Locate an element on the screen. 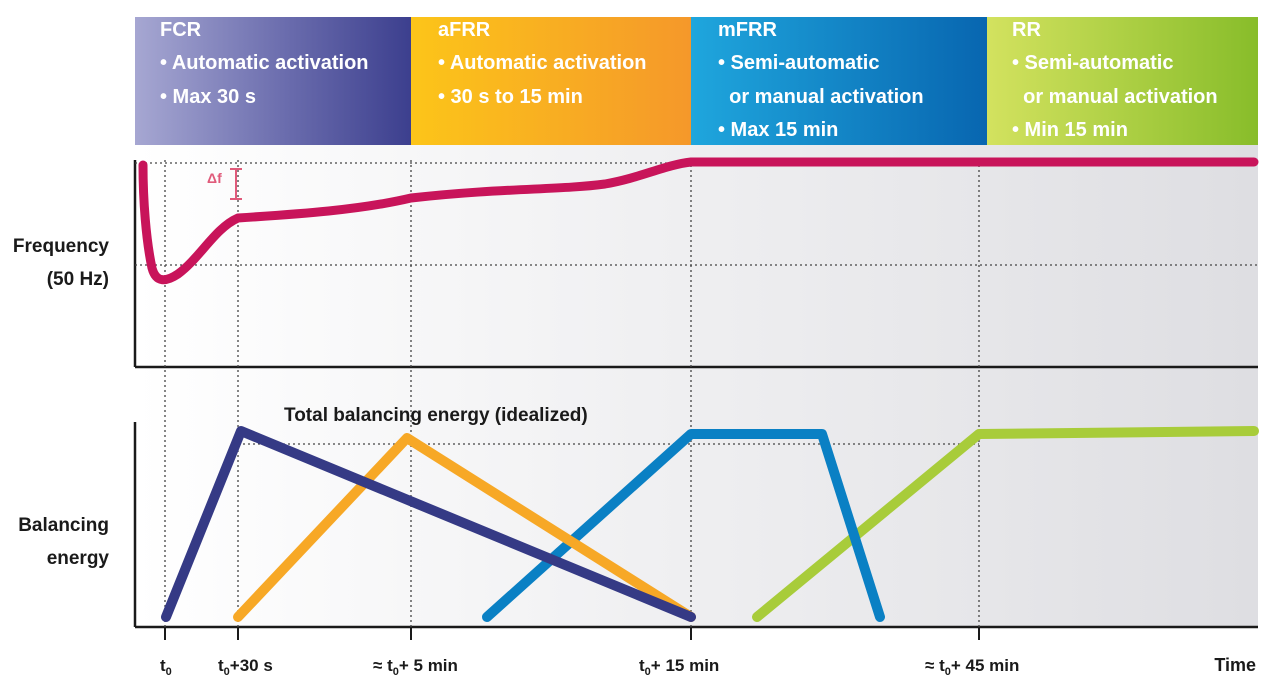 This screenshot has height=692, width=1278. time-tick-marks is located at coordinates (572, 633).